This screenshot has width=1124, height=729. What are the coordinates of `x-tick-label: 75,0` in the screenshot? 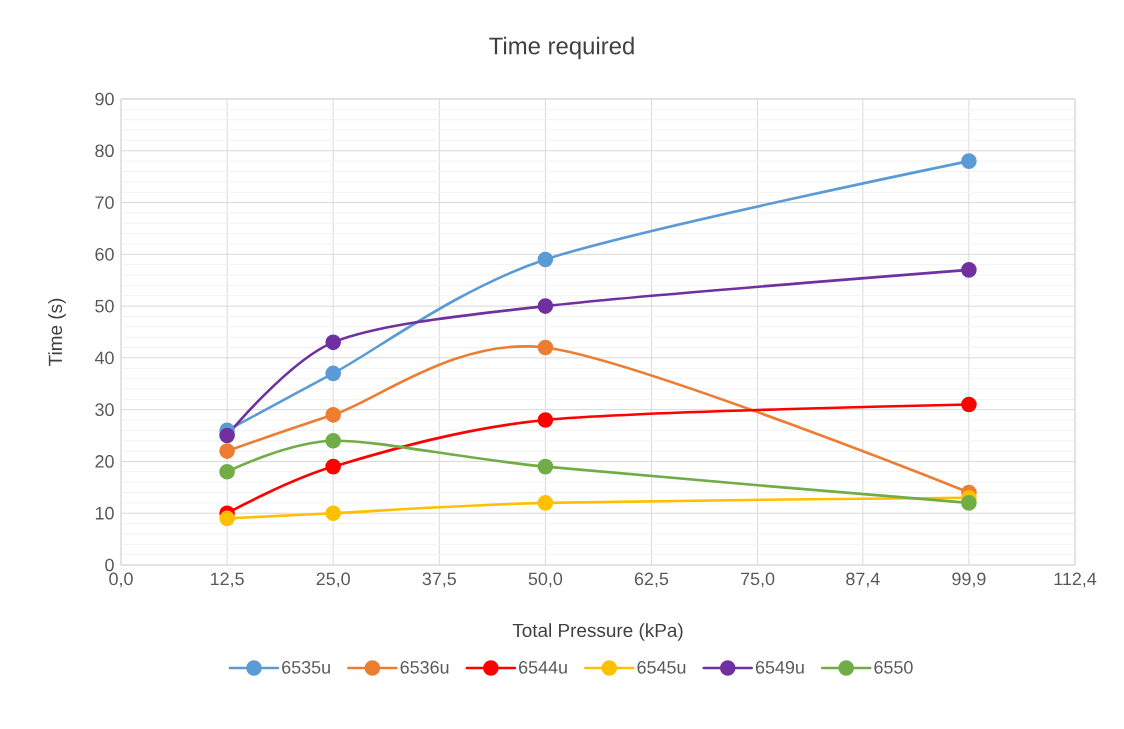 It's located at (758, 580).